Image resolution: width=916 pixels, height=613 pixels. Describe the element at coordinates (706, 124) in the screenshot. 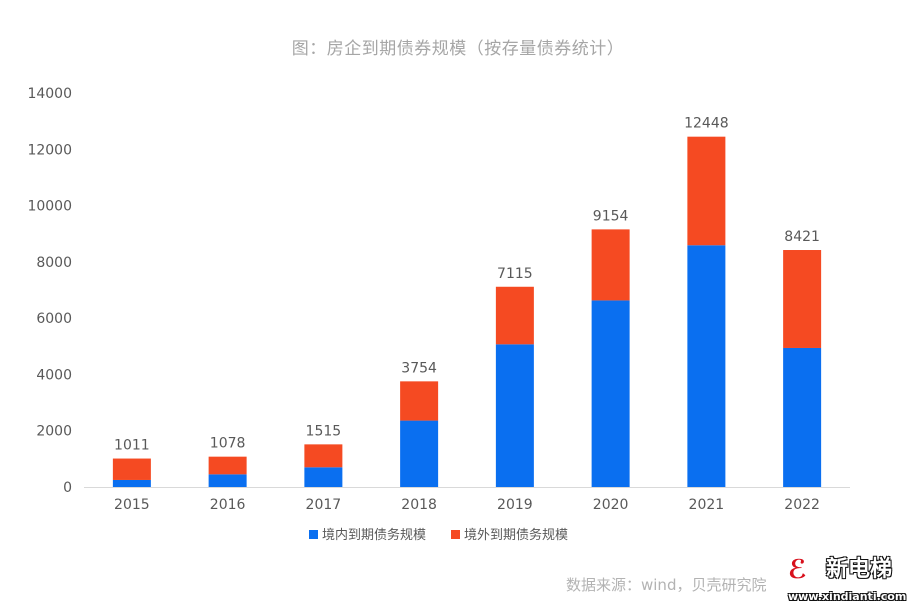

I see `data-label-total: 12448` at that location.